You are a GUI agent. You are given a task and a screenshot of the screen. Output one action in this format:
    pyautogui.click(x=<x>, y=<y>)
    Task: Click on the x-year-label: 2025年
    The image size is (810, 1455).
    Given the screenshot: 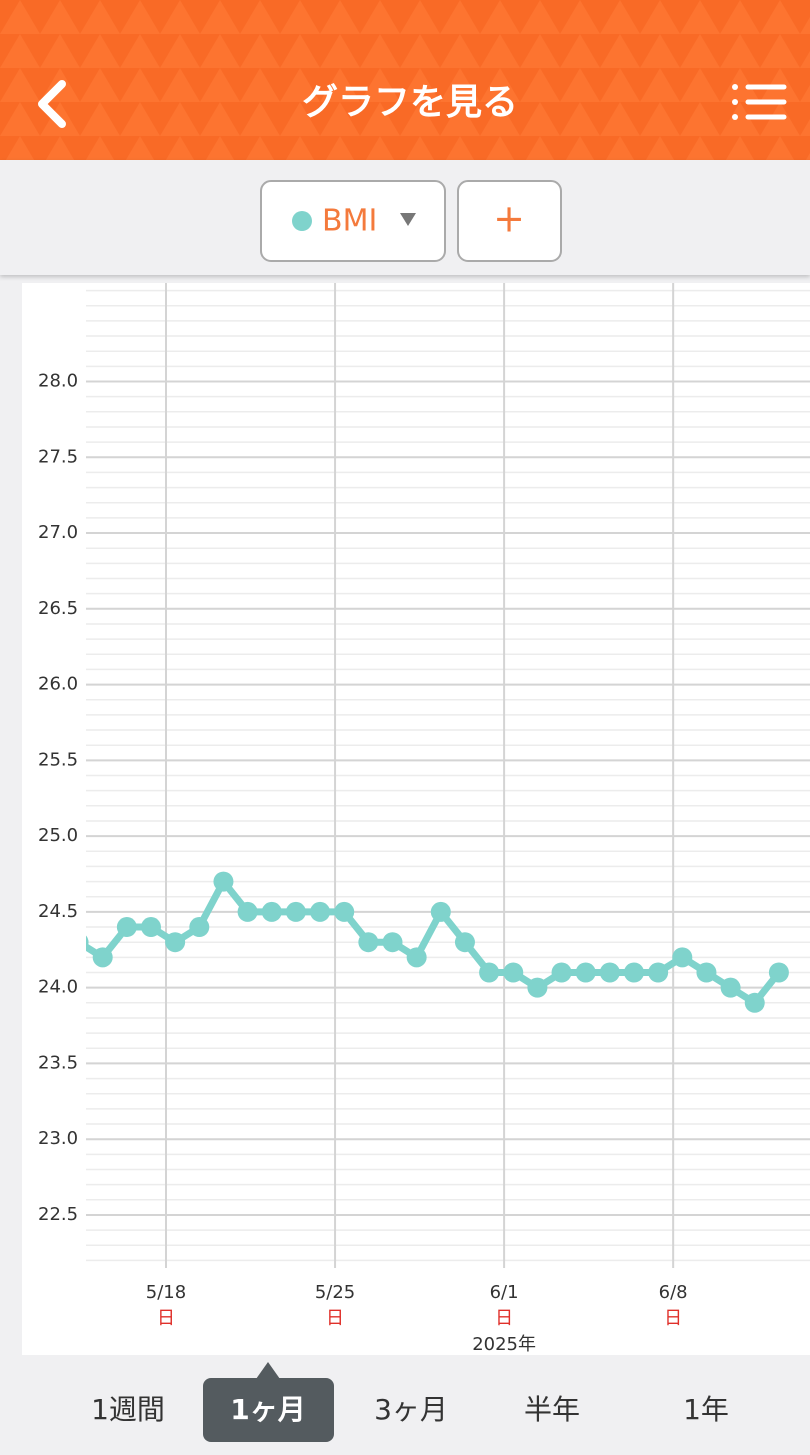 What is the action you would take?
    pyautogui.click(x=504, y=1344)
    